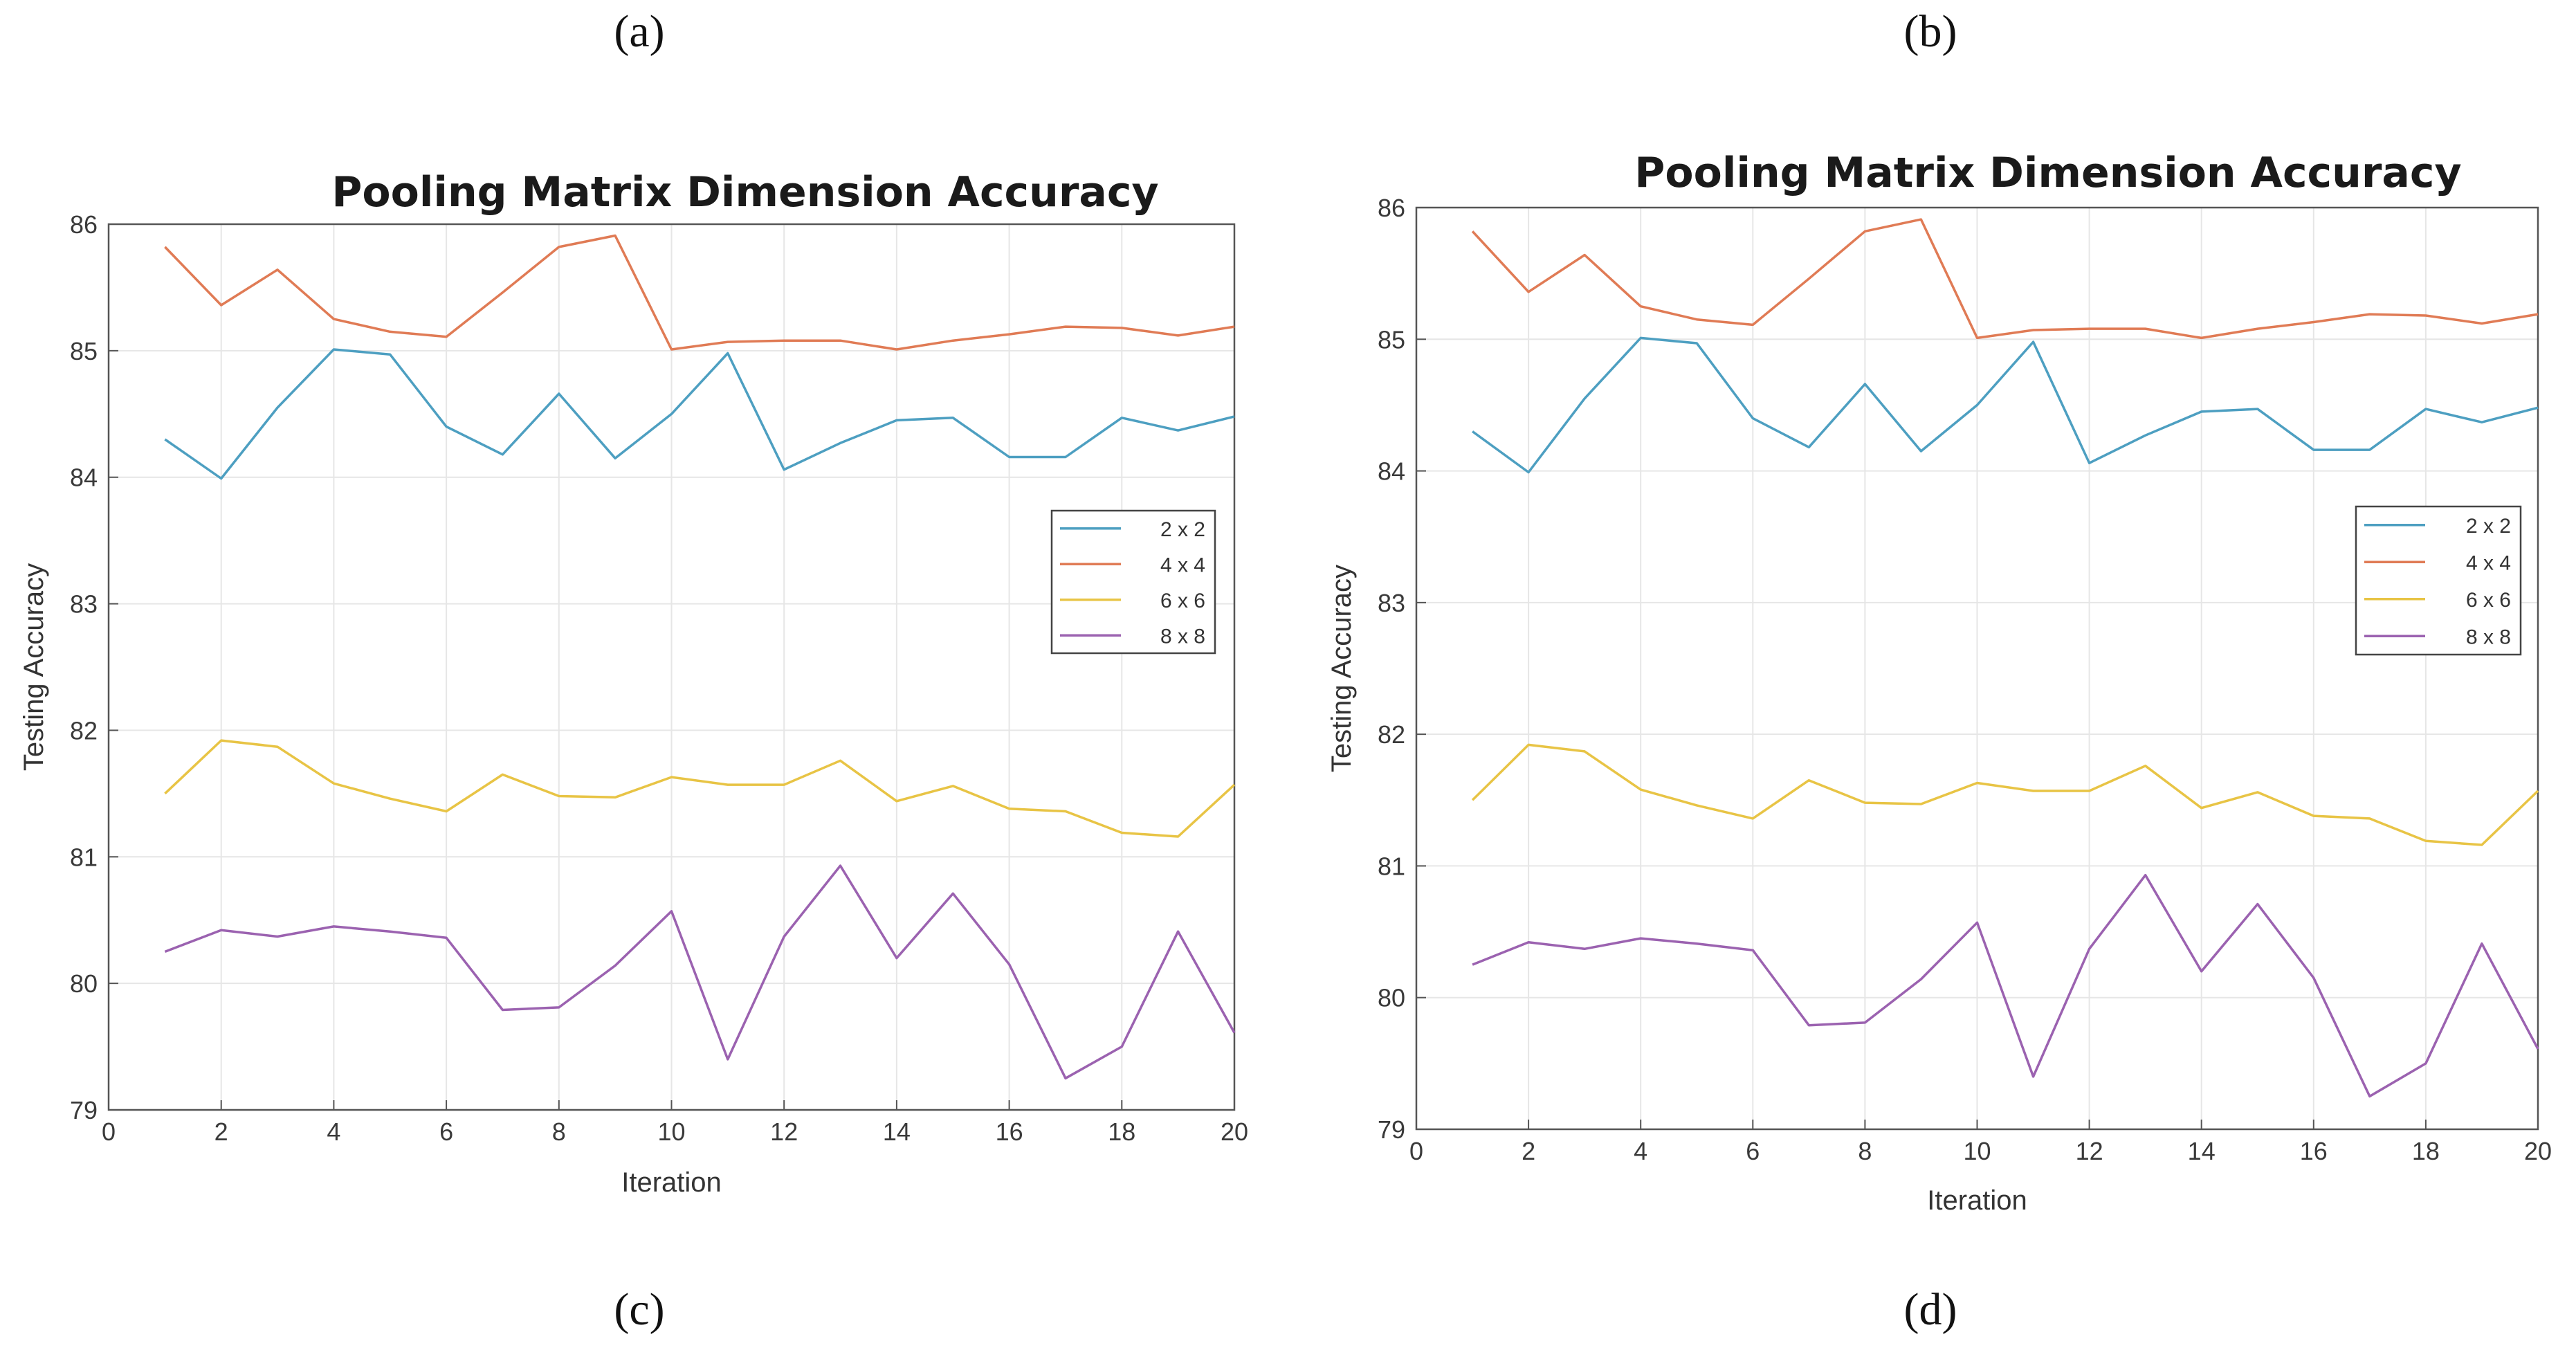 This screenshot has height=1350, width=2576. What do you see at coordinates (1930, 1309) in the screenshot?
I see `panel-label-d: (d)` at bounding box center [1930, 1309].